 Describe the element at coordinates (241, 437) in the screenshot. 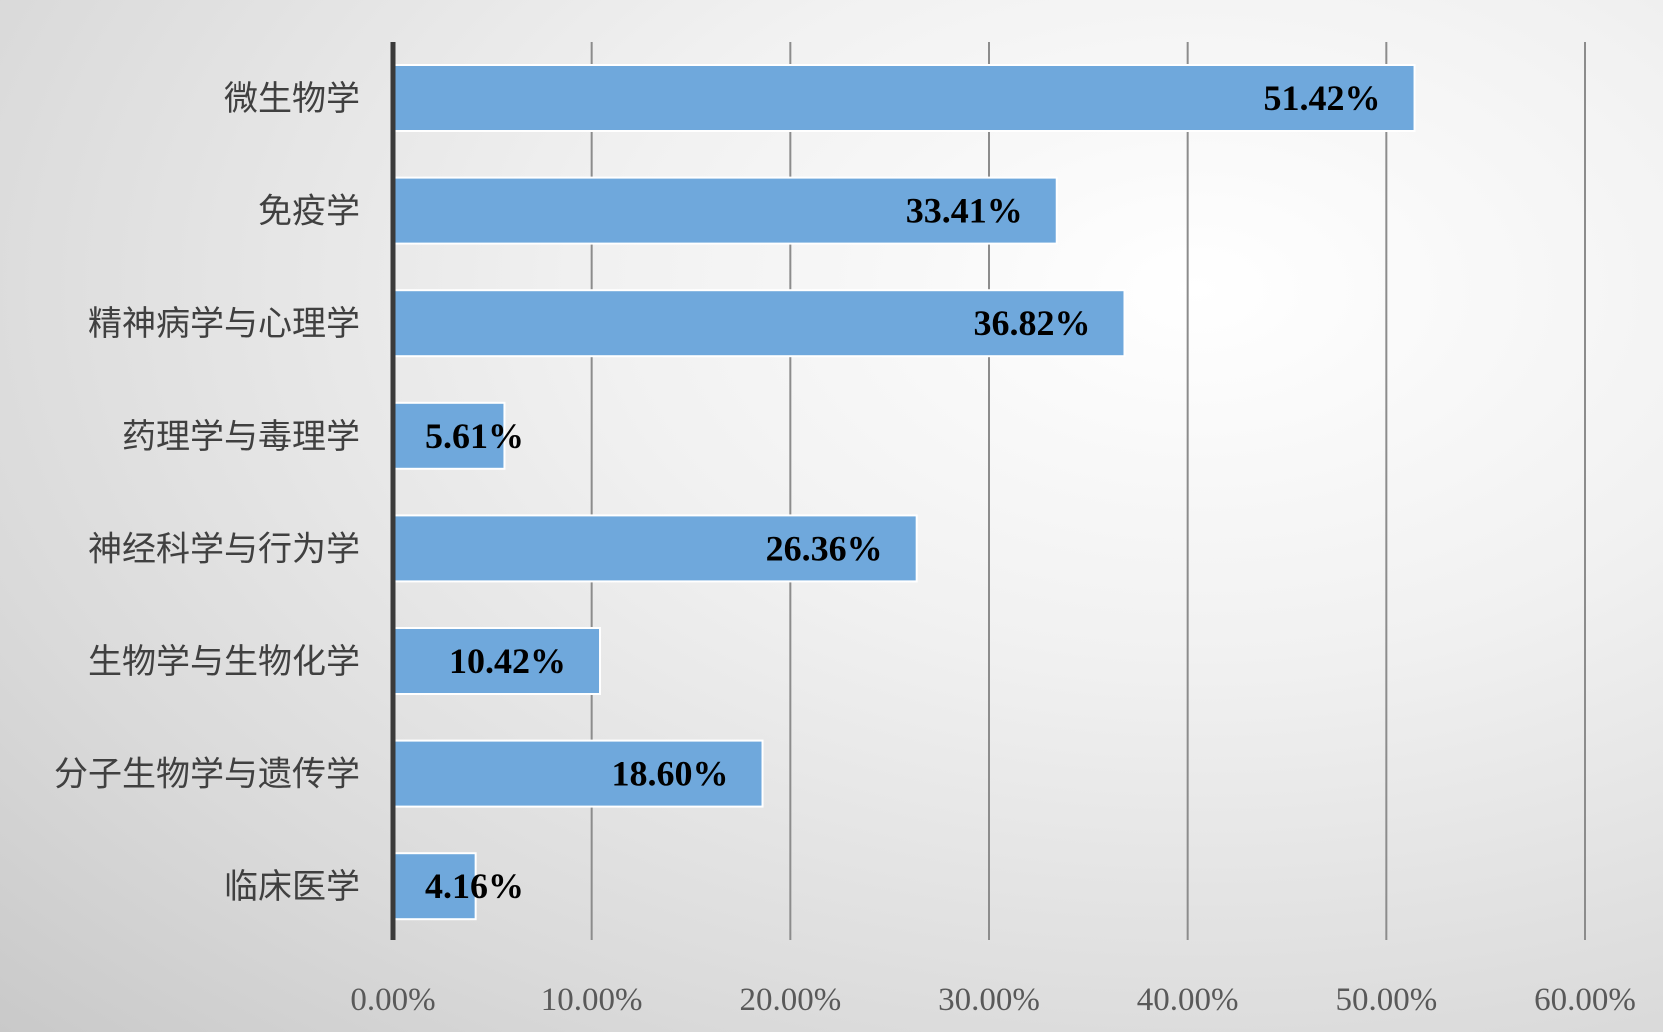

I see `category-label: 药理学与毒理学` at that location.